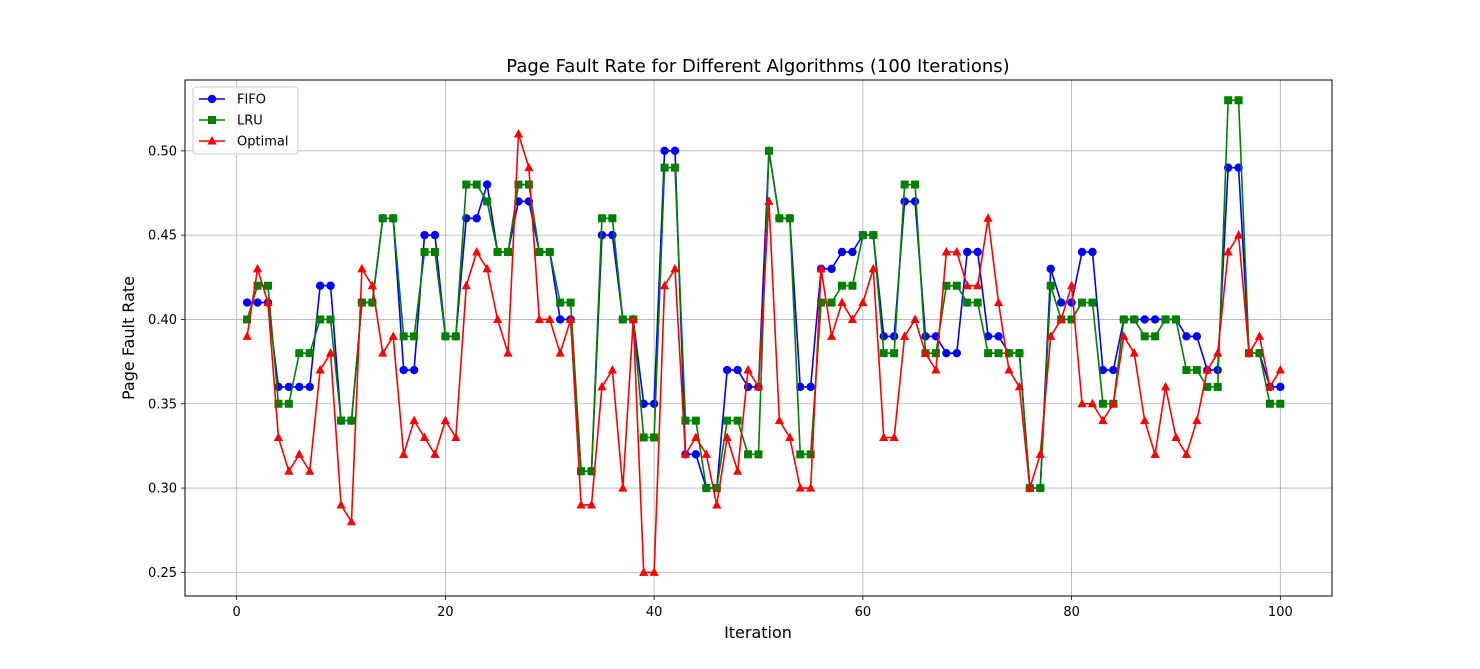  Describe the element at coordinates (231, 121) in the screenshot. I see `legend-item: LRU` at that location.